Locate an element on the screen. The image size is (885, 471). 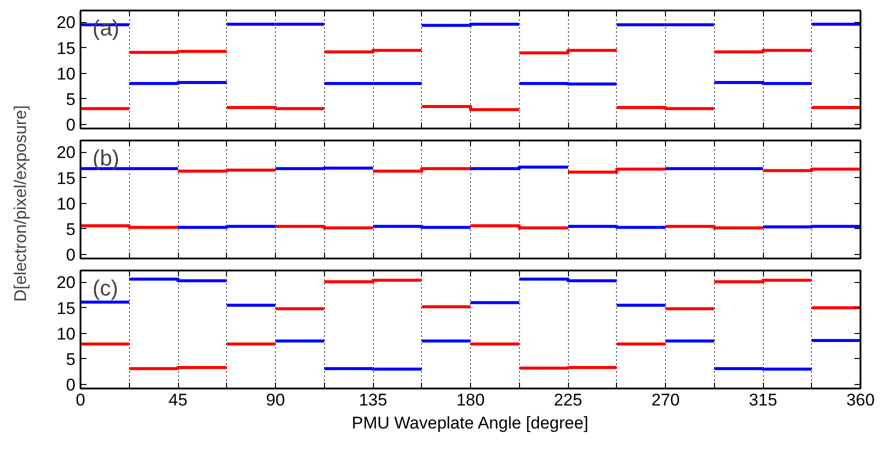
annotation: (c) is located at coordinates (105, 288).